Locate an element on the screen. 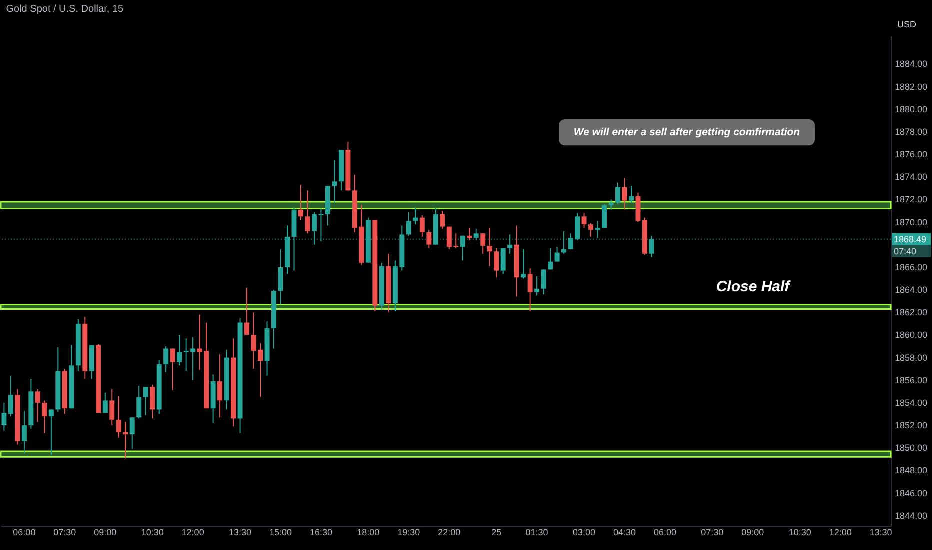 Image resolution: width=932 pixels, height=550 pixels. y-tick-label: 1870.00 is located at coordinates (911, 222).